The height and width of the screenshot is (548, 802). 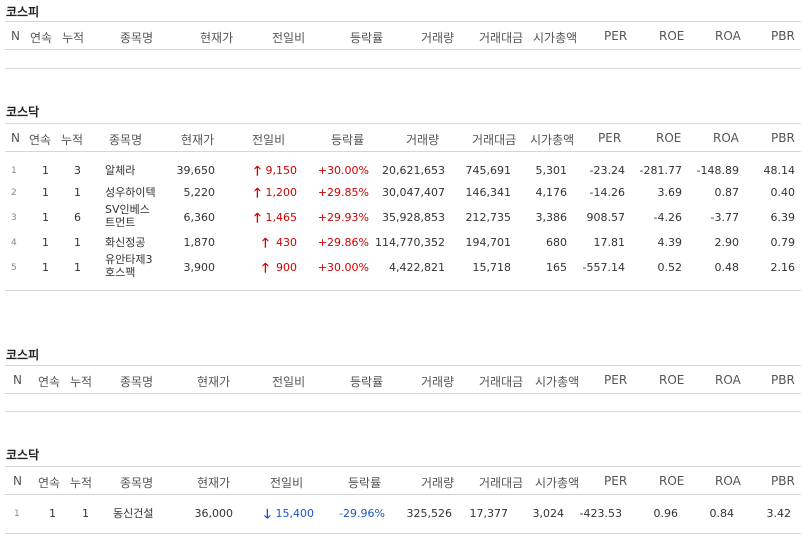 What do you see at coordinates (403, 59) in the screenshot?
I see `empty-table-body` at bounding box center [403, 59].